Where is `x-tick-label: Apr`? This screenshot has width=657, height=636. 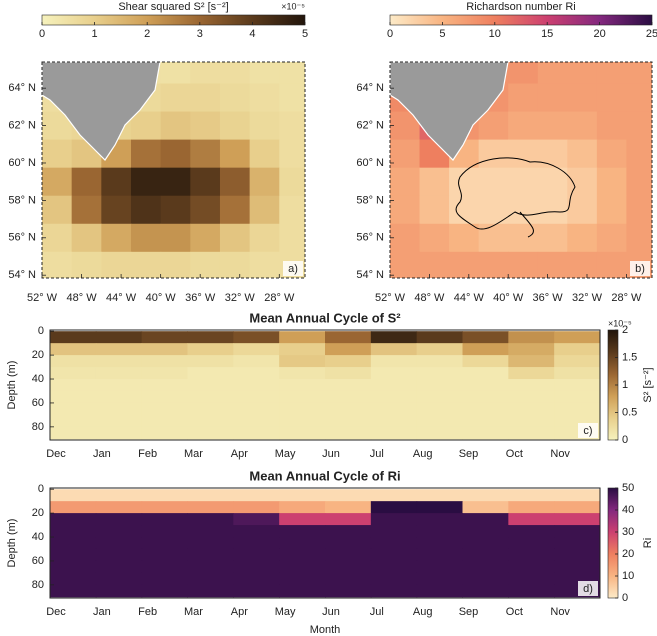 x-tick-label: Apr is located at coordinates (239, 454).